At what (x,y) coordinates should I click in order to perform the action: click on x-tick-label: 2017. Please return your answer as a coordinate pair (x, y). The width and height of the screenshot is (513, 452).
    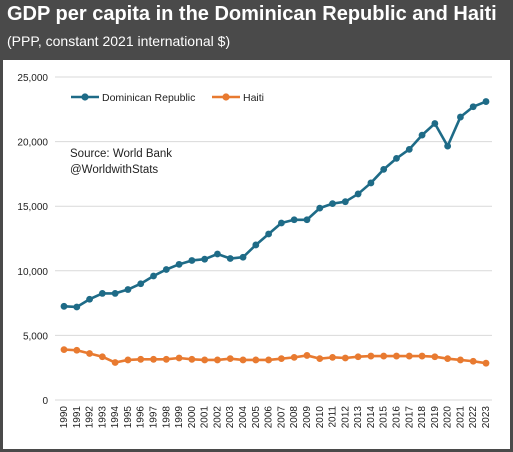
    Looking at the image, I should click on (409, 417).